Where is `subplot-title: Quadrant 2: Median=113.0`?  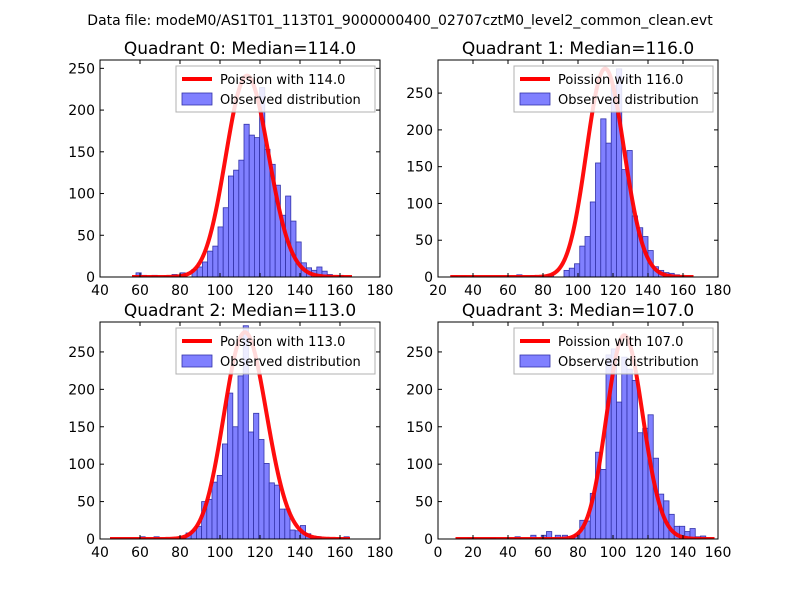
subplot-title: Quadrant 2: Median=113.0 is located at coordinates (240, 311).